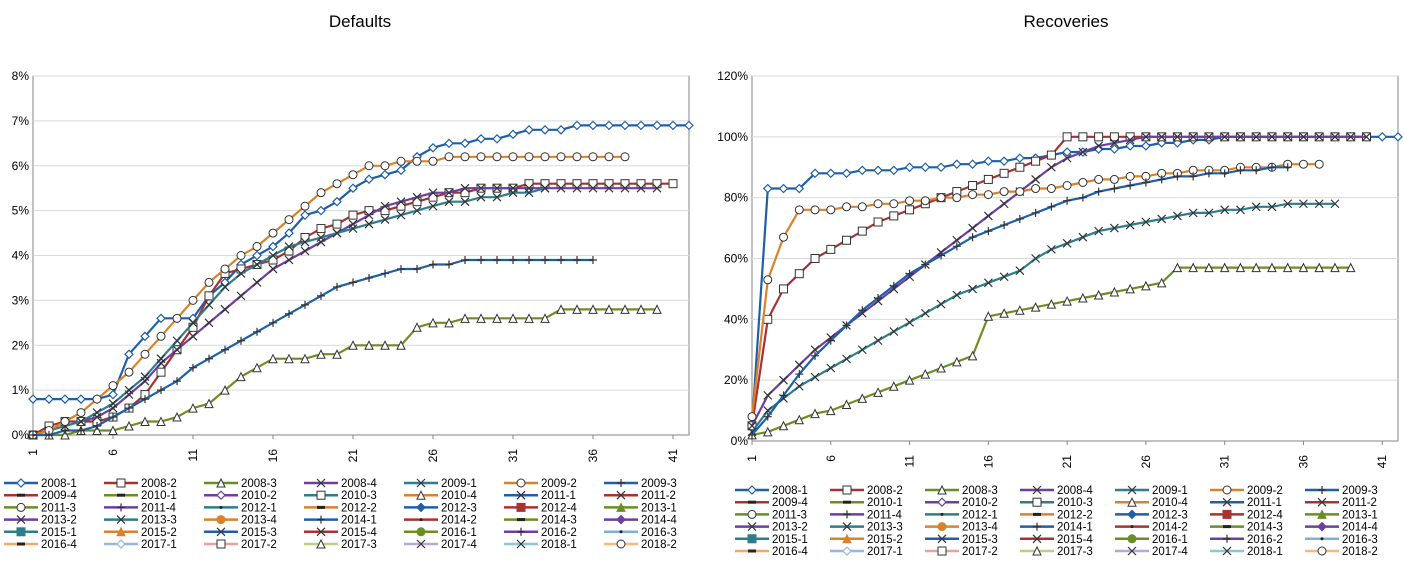  I want to click on legend-item: 2013-4, so click(240, 521).